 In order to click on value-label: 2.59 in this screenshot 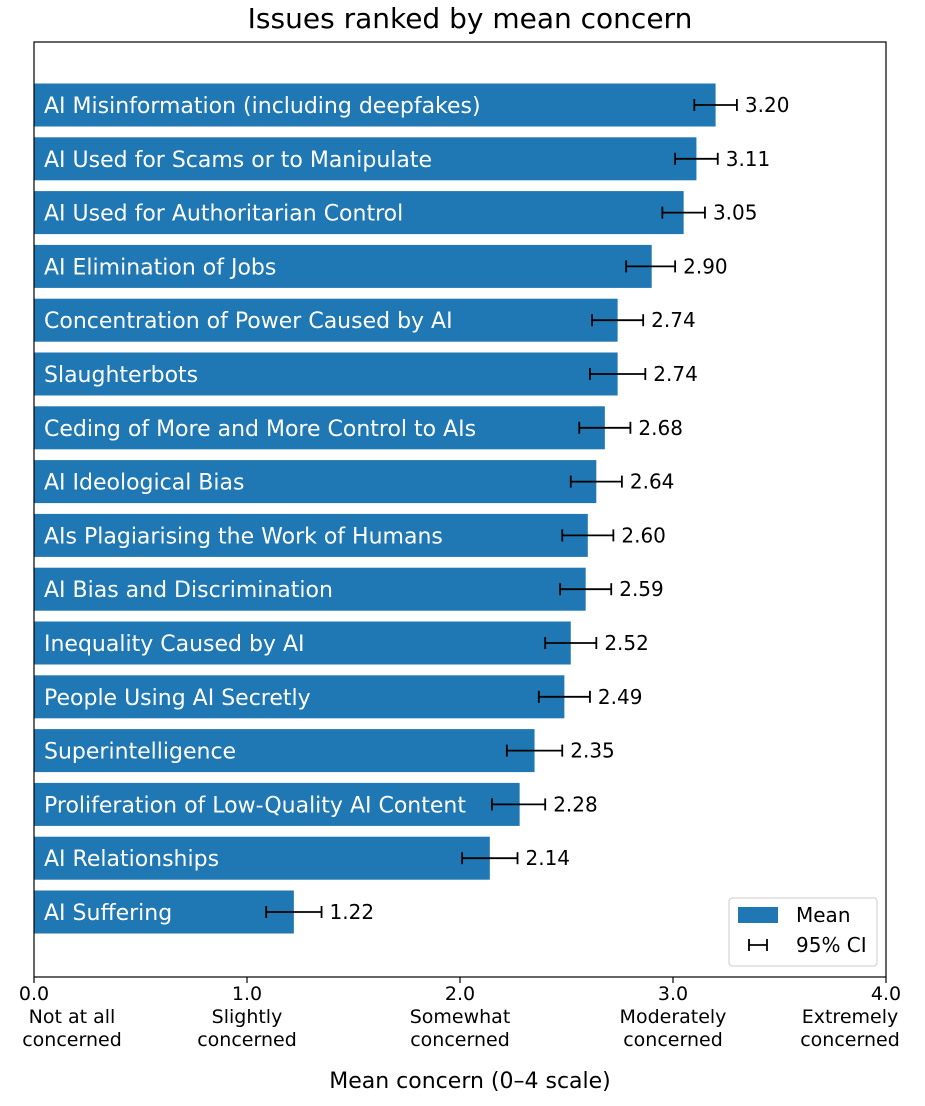, I will do `click(641, 589)`.